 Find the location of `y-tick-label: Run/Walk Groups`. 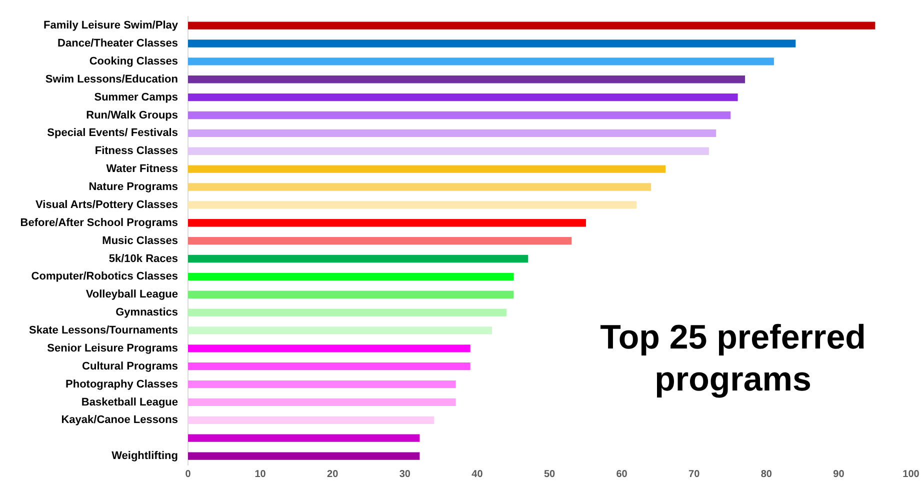

y-tick-label: Run/Walk Groups is located at coordinates (132, 115).